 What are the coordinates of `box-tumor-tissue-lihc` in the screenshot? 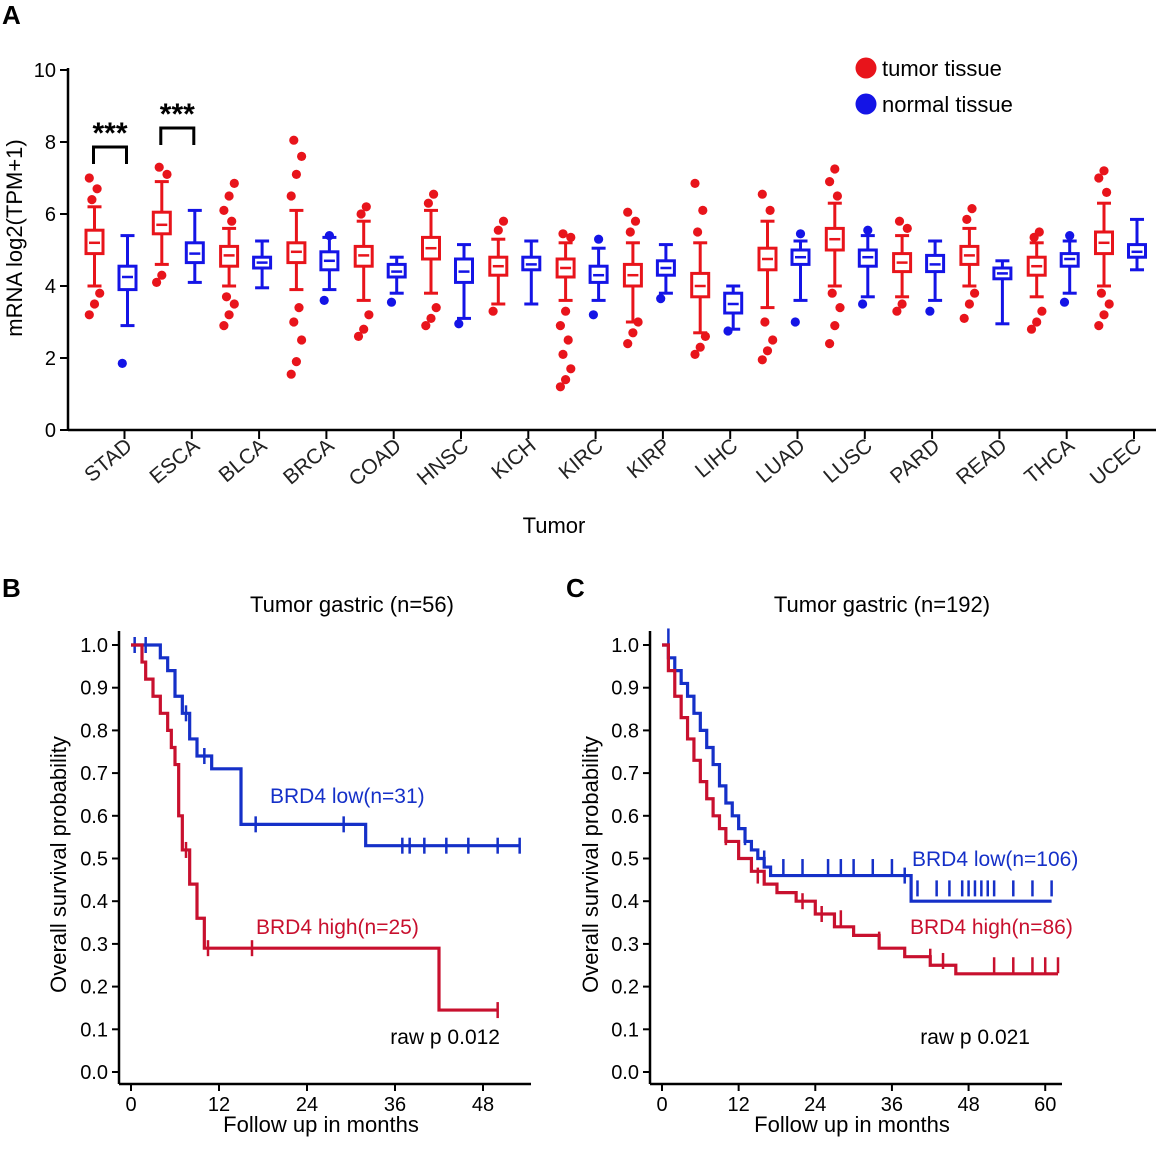 It's located at (700, 268).